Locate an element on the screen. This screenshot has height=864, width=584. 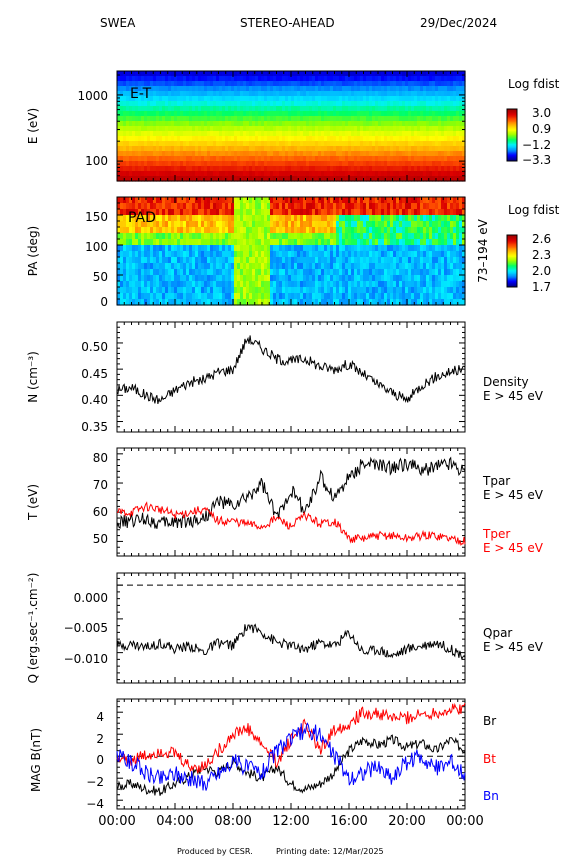
pitch-angle-ytick-50: 50 is located at coordinates (100, 277).